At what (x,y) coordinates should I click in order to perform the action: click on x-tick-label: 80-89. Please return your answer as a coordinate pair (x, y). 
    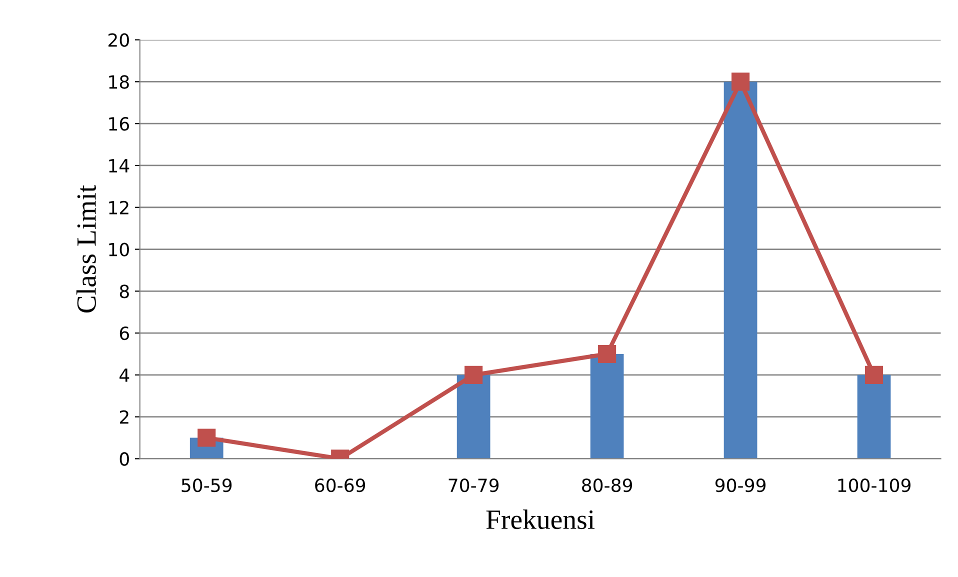
    Looking at the image, I should click on (607, 485).